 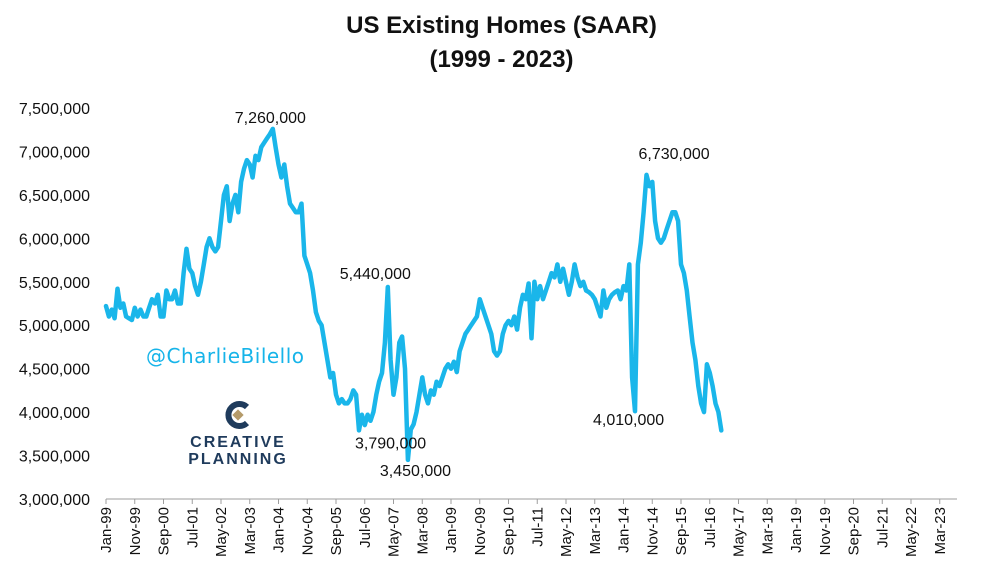 What do you see at coordinates (825, 531) in the screenshot?
I see `x-tick-label: Nov-19` at bounding box center [825, 531].